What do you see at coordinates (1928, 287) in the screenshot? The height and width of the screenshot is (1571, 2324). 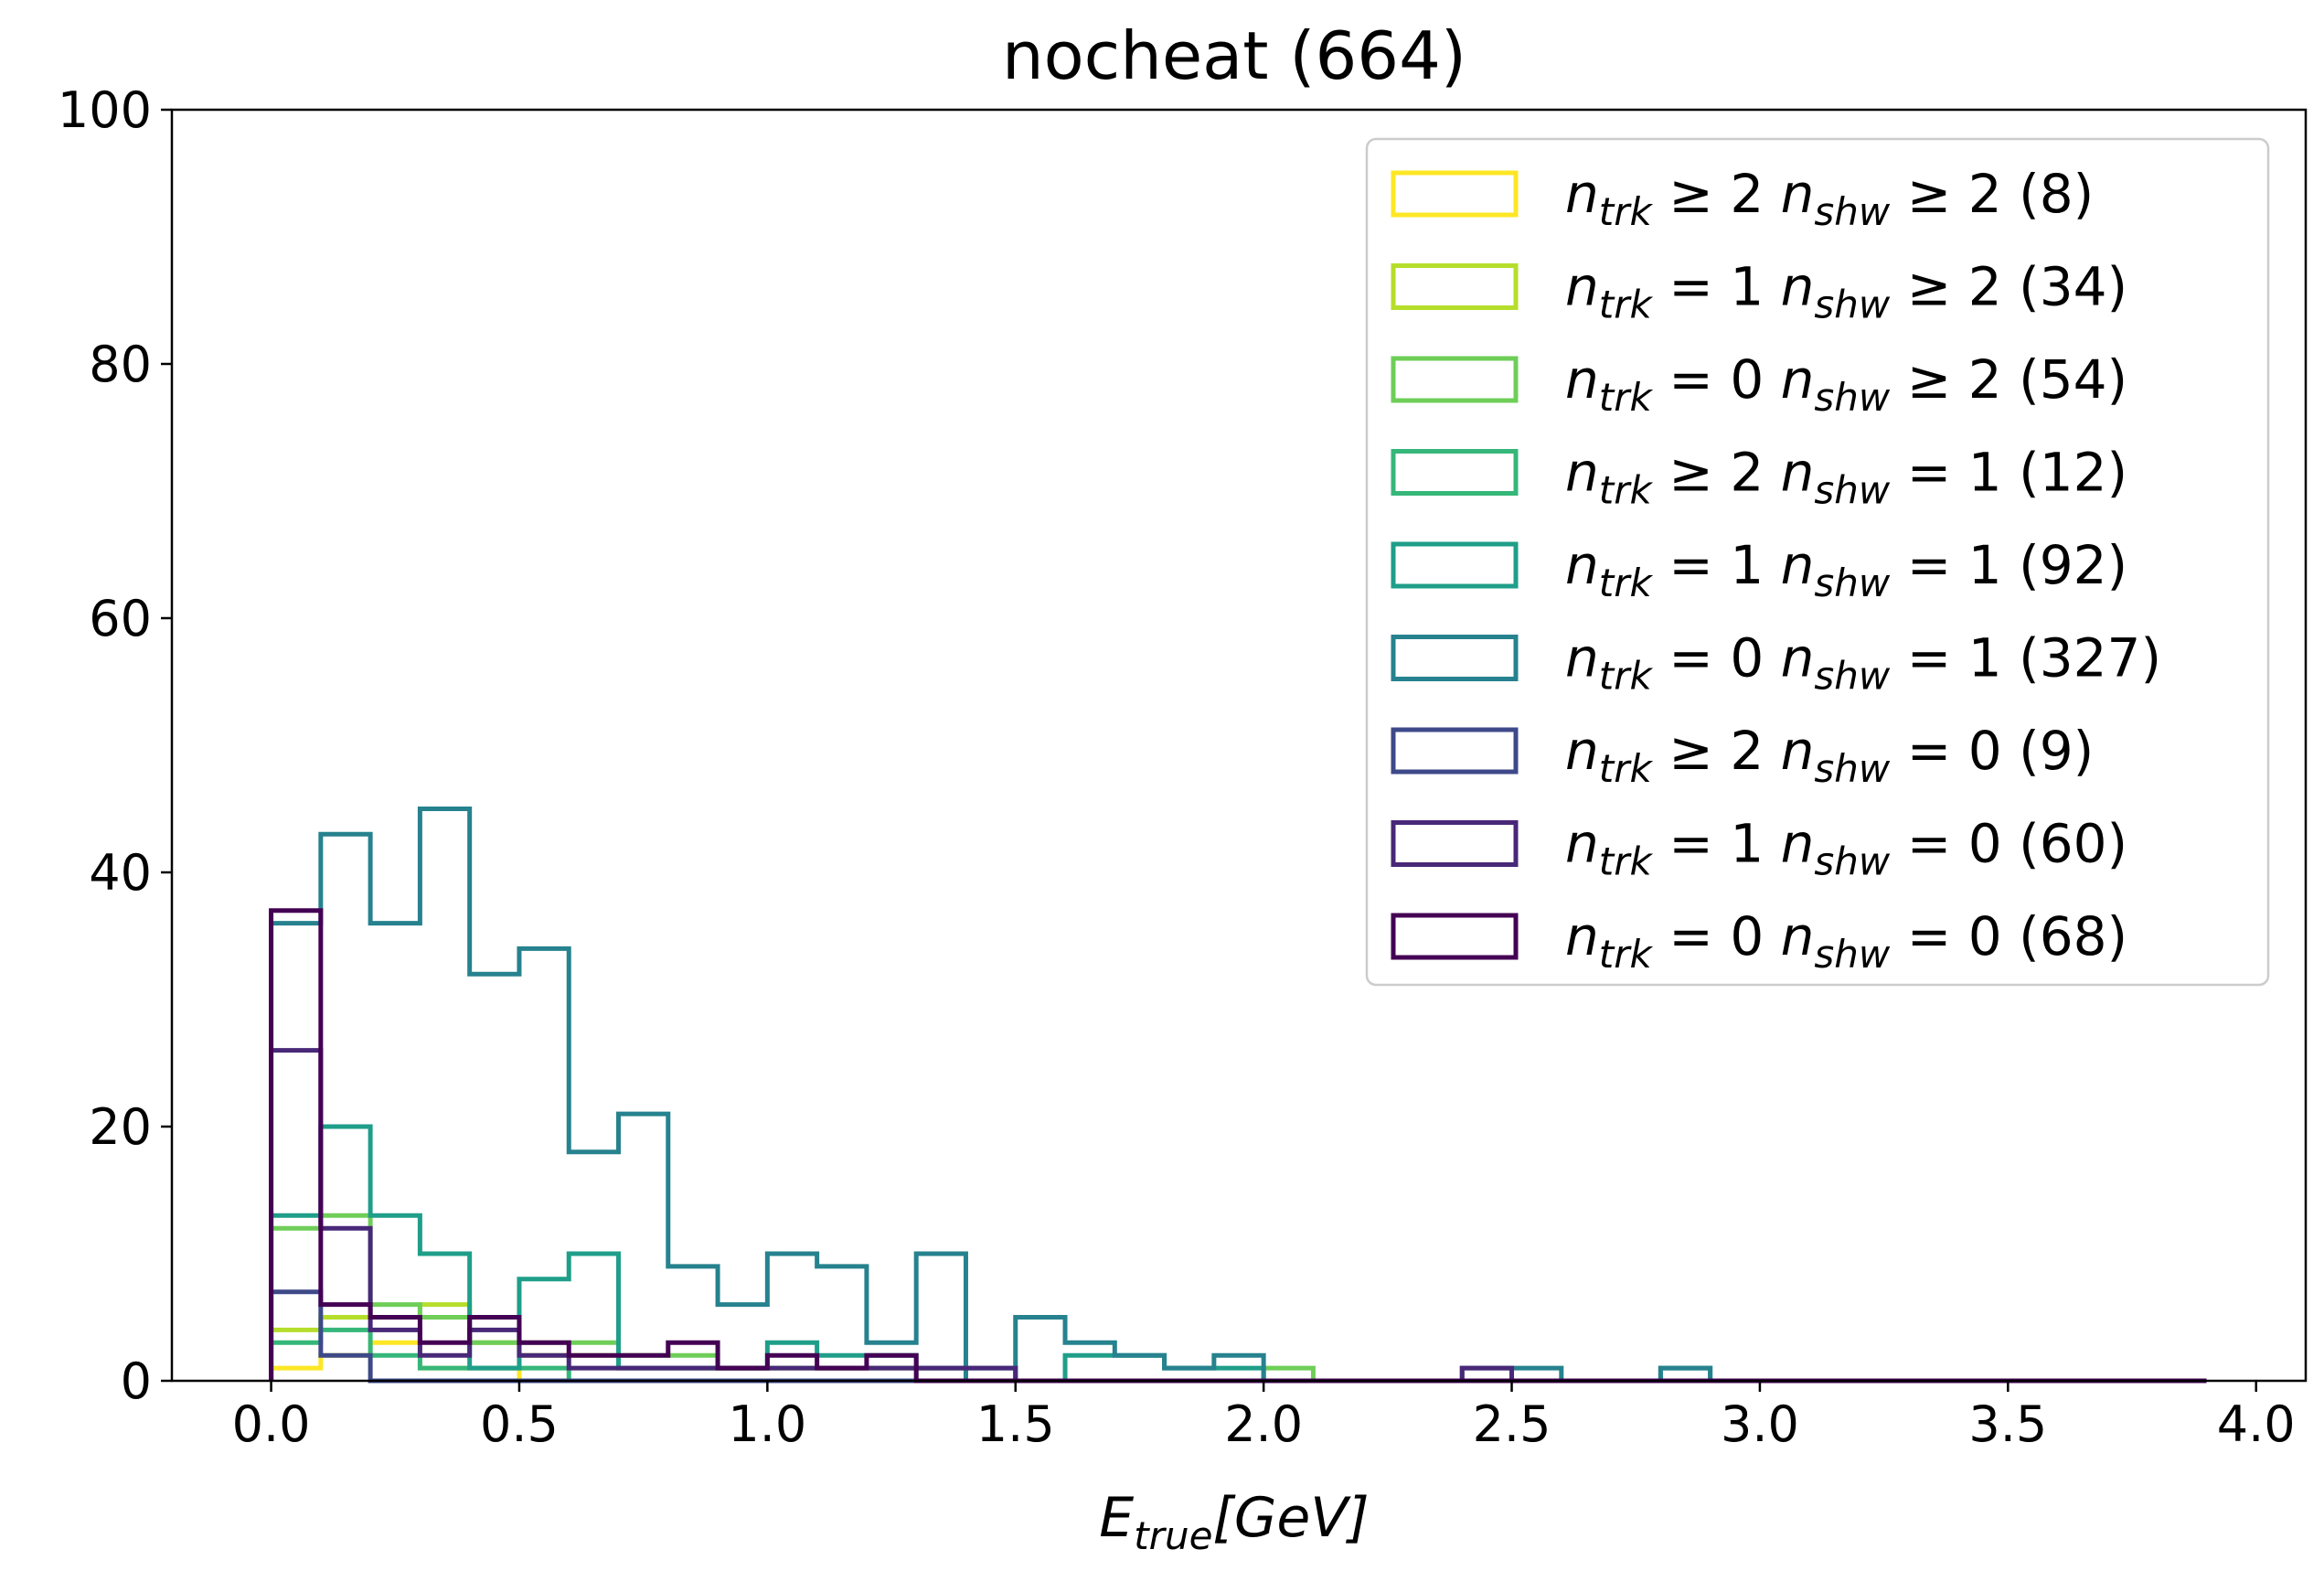 I see `legend-shw-op: ≥` at bounding box center [1928, 287].